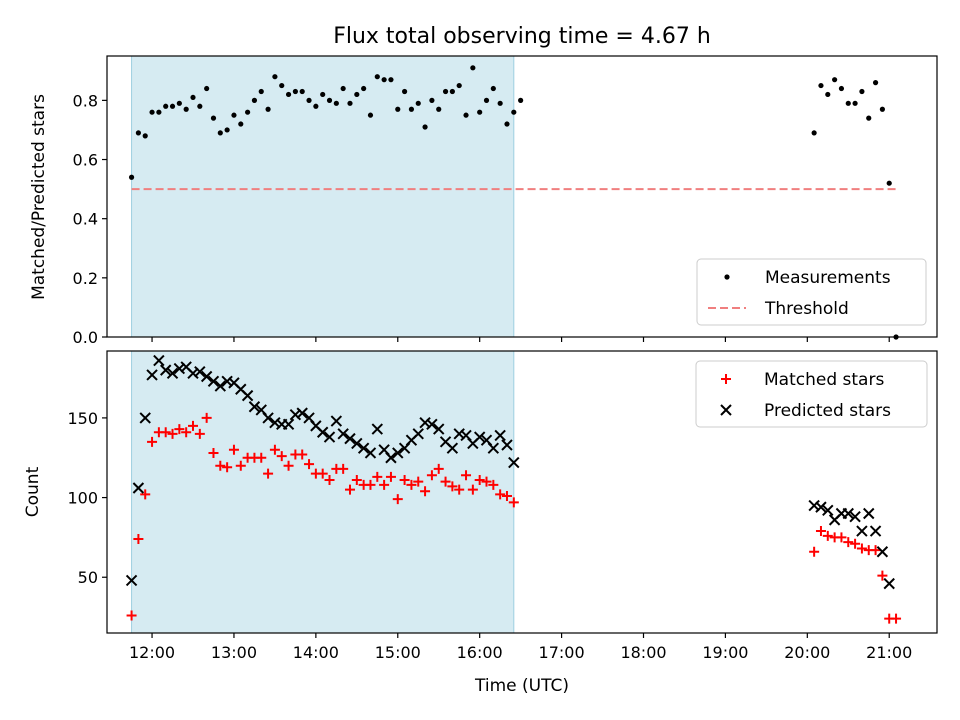 The height and width of the screenshot is (720, 960). Describe the element at coordinates (39, 197) in the screenshot. I see `y-axis-label-ratio: Matched/Predicted stars` at that location.